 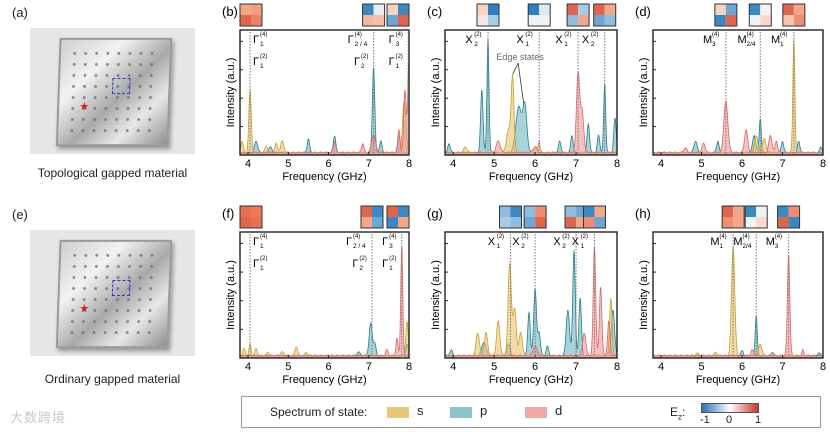 What do you see at coordinates (398, 412) in the screenshot?
I see `legend-swatch-s` at bounding box center [398, 412].